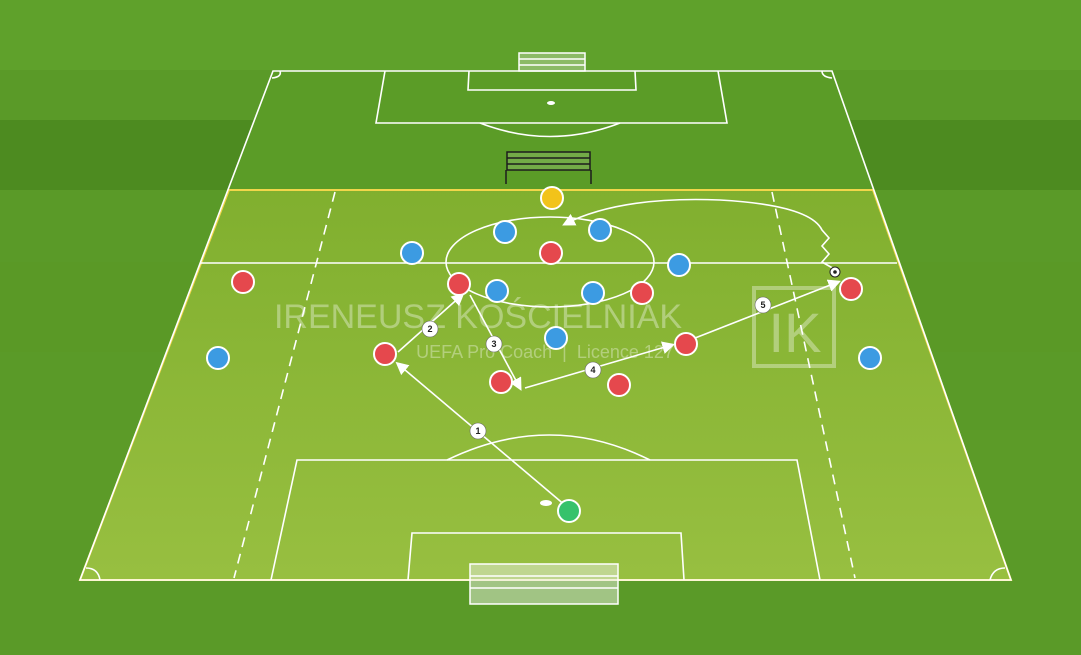 The image size is (1081, 655). What do you see at coordinates (997, 574) in the screenshot?
I see `corner-arc-br` at bounding box center [997, 574].